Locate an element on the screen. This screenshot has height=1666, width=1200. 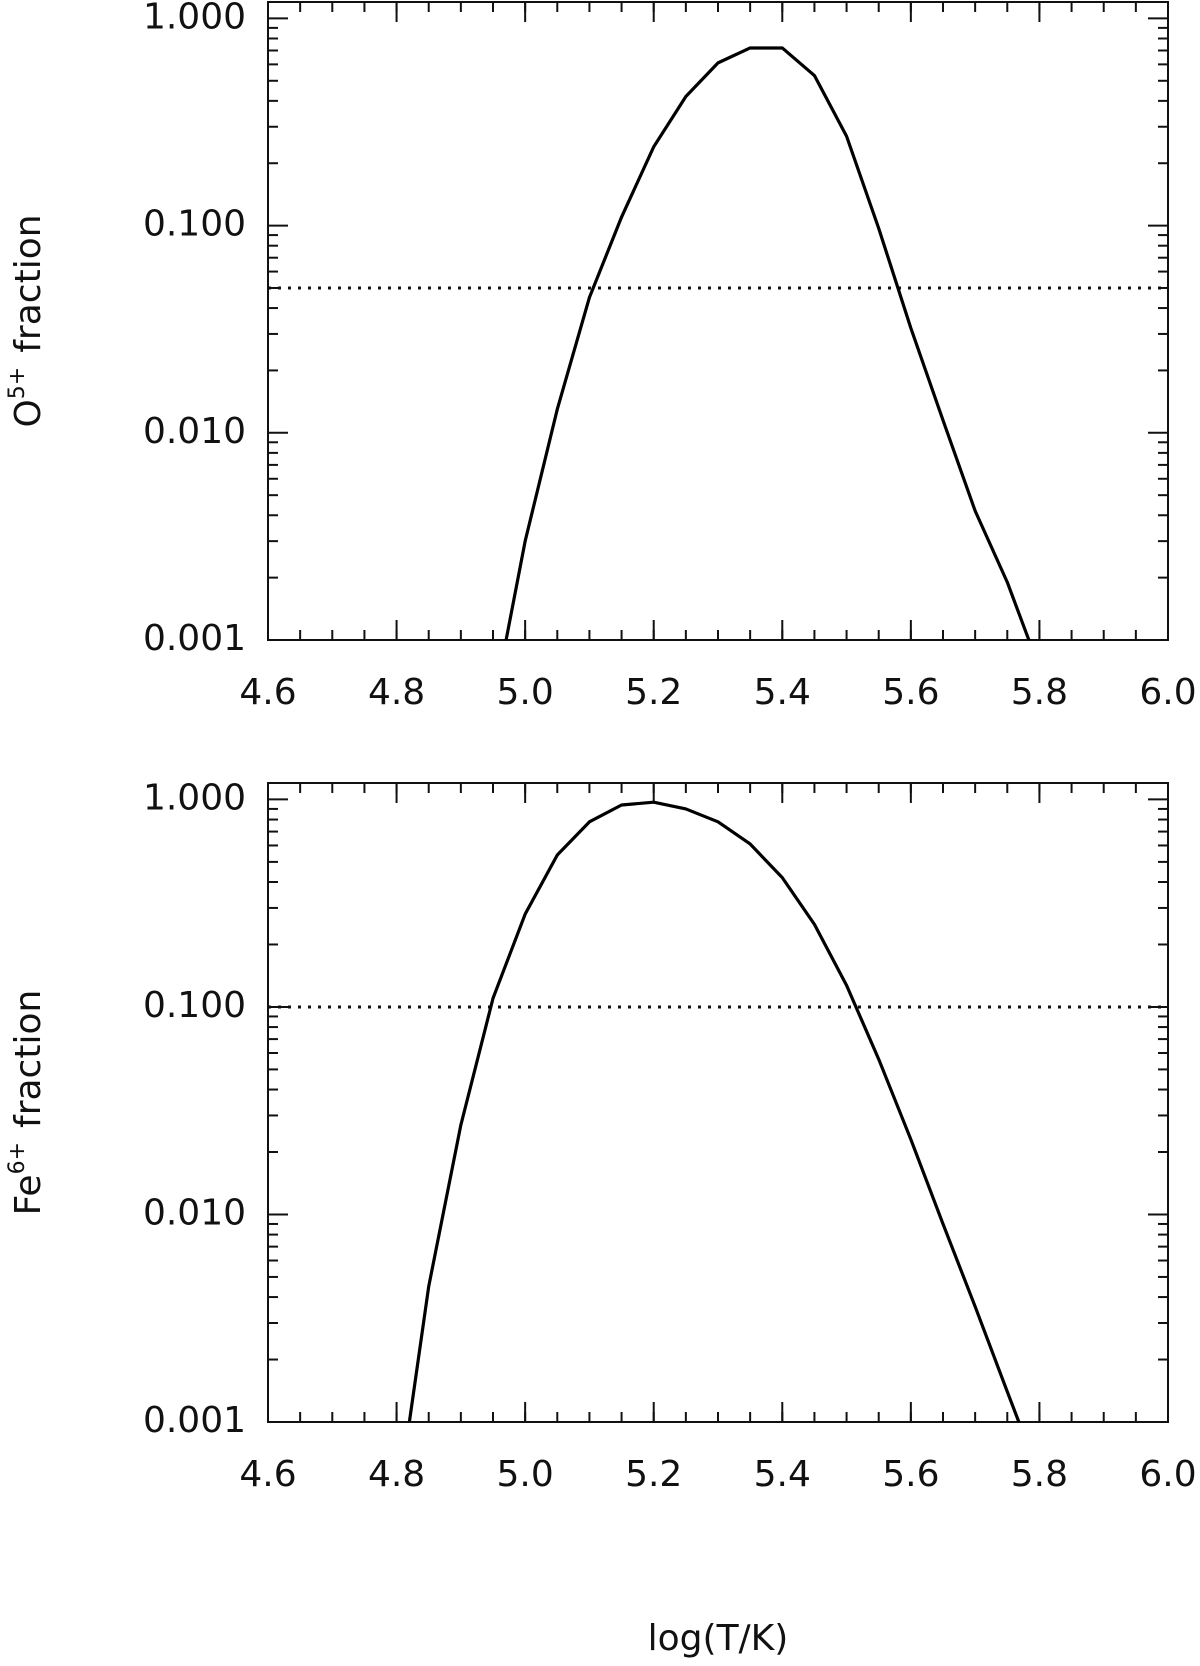
y-label-base: O is located at coordinates (28, 413).